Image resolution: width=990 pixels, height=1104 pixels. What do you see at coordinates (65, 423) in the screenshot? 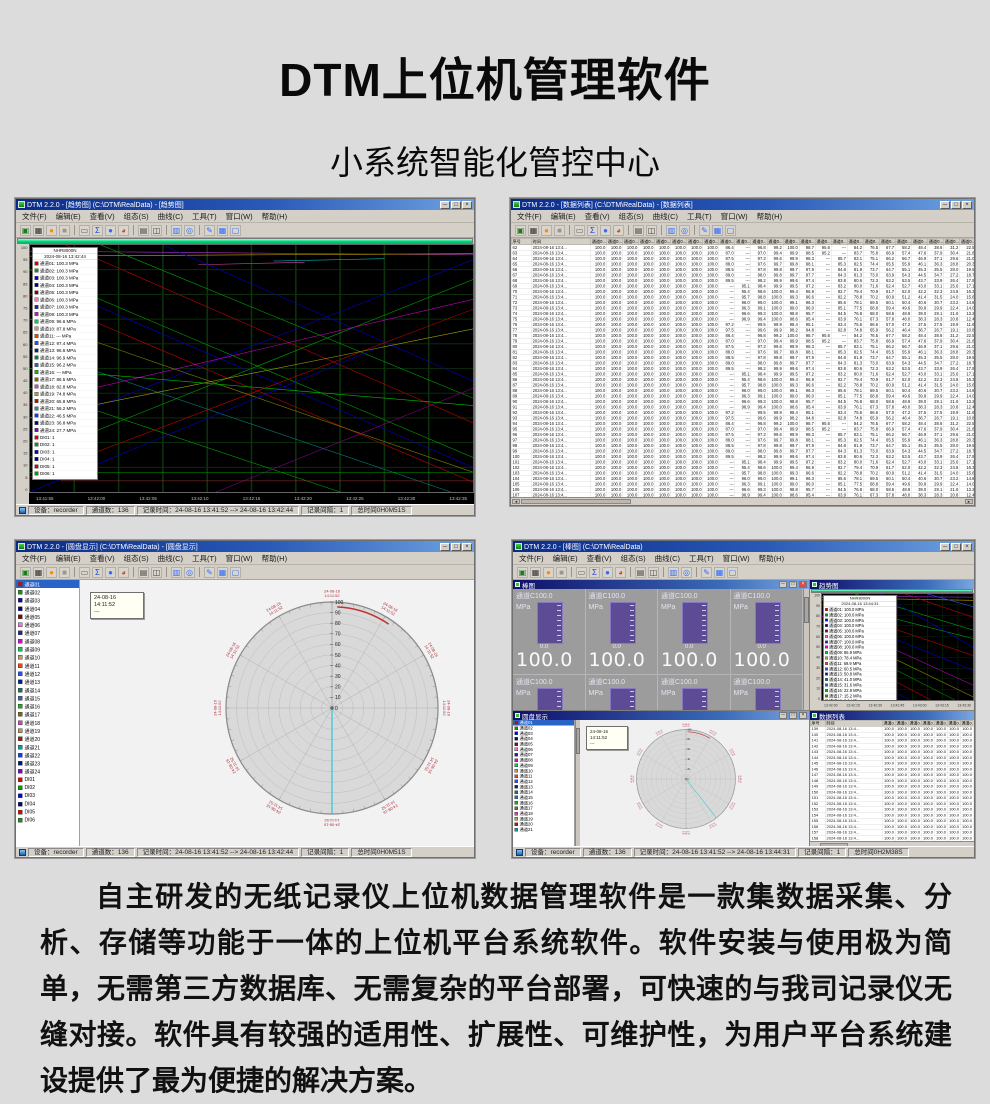
I see `legend-entry: 通道23: 36.8 MPa` at bounding box center [65, 423].